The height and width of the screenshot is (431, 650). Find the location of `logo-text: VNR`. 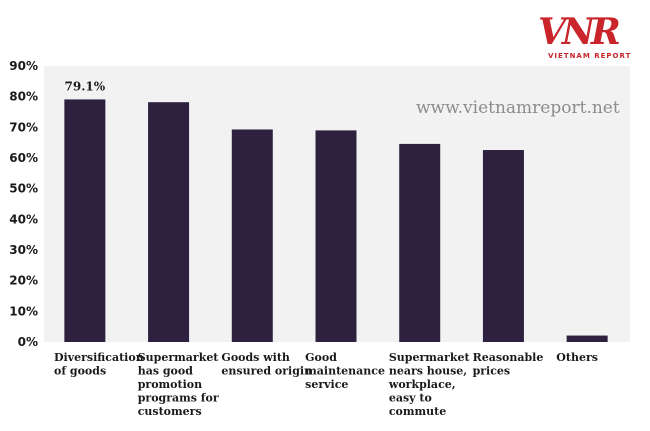

logo-text: VNR is located at coordinates (579, 32).